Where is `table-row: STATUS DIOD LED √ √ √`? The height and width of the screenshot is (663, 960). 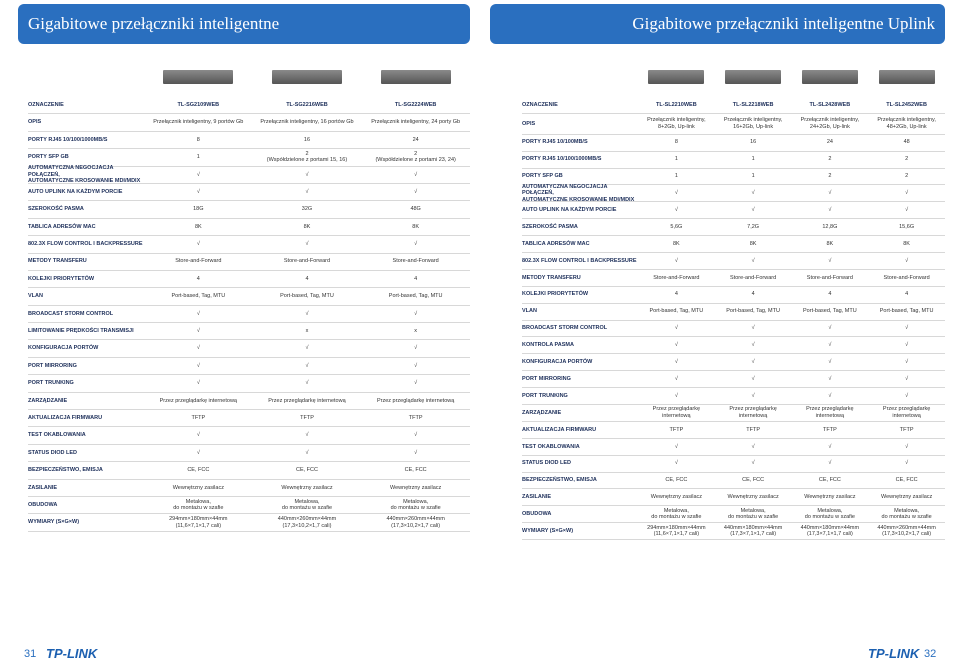 table-row: STATUS DIOD LED √ √ √ is located at coordinates (249, 454).